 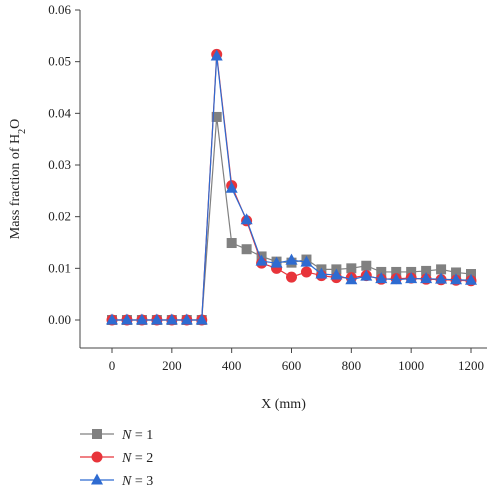 I want to click on legend-label-rest: = 3, so click(x=142, y=481).